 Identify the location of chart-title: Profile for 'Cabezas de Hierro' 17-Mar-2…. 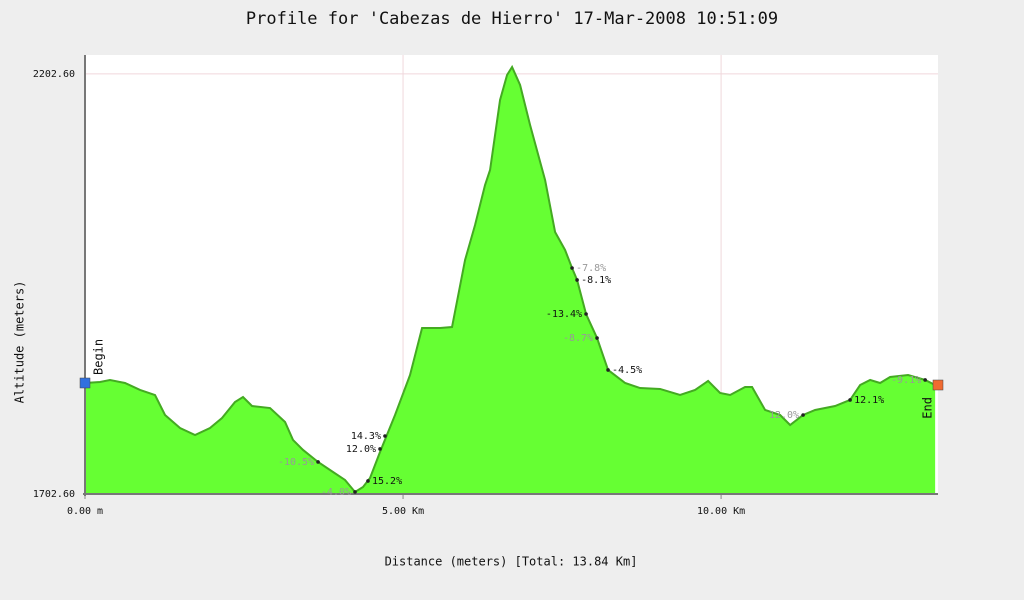
(512, 19).